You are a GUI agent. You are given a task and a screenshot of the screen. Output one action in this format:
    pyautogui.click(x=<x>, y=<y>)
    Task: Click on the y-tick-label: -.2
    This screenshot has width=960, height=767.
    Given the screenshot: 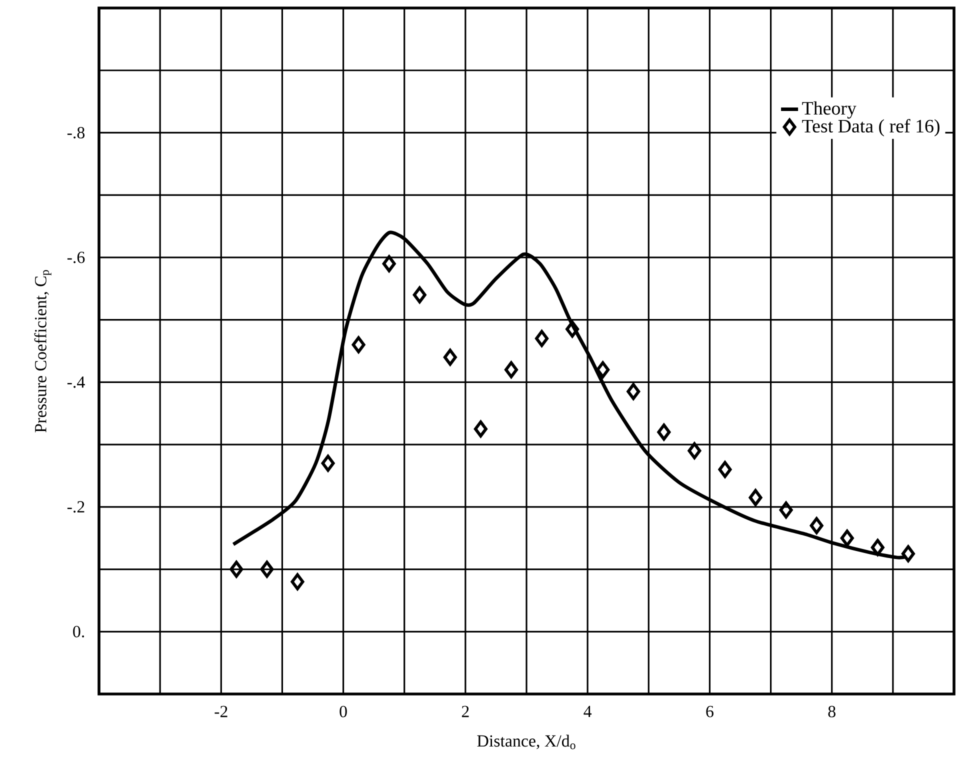 What is the action you would take?
    pyautogui.click(x=75, y=507)
    